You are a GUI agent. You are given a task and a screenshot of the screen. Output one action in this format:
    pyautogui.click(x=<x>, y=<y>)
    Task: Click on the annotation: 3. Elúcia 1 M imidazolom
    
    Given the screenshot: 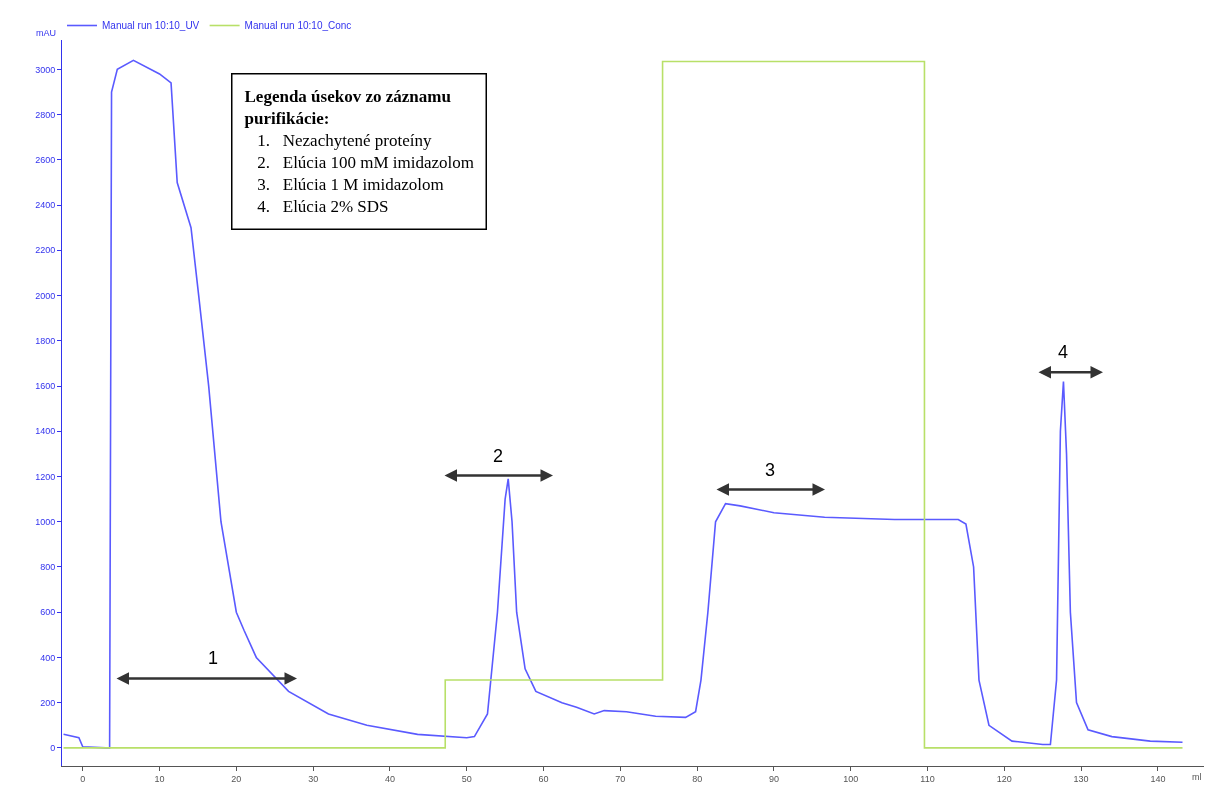 What is the action you would take?
    pyautogui.click(x=344, y=184)
    